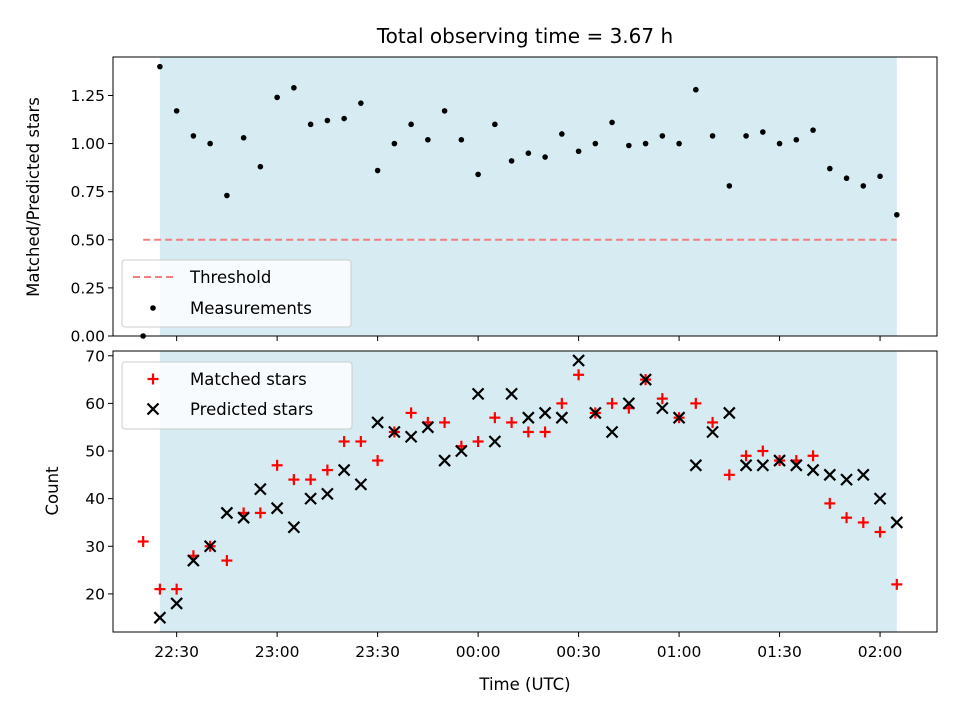 This screenshot has width=960, height=720. I want to click on top-y-tick-label: 0.00, so click(87, 337).